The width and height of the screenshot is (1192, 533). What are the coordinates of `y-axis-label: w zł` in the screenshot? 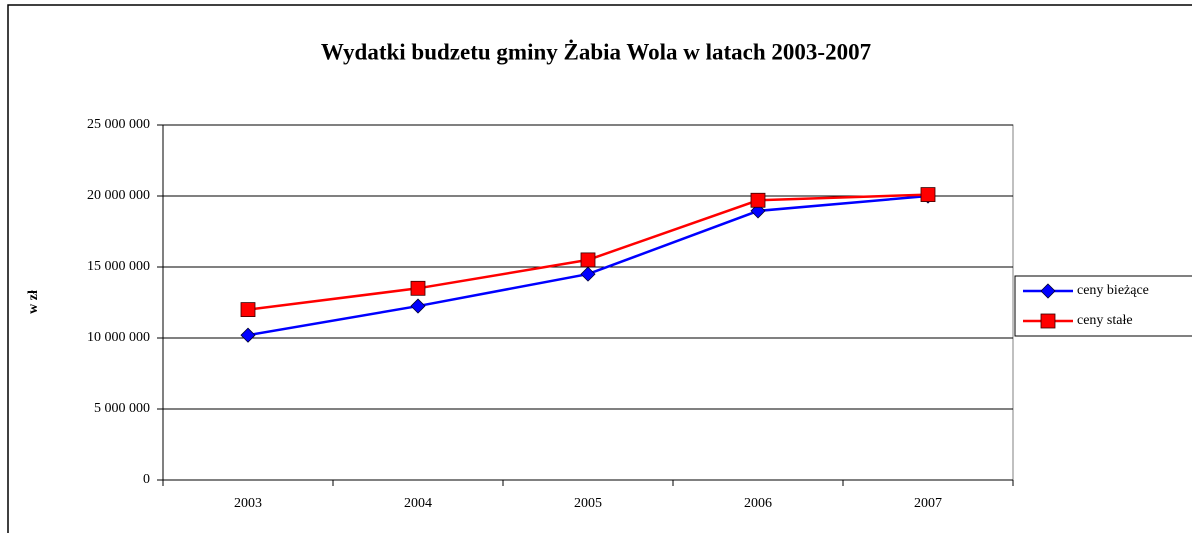 It's located at (33, 302).